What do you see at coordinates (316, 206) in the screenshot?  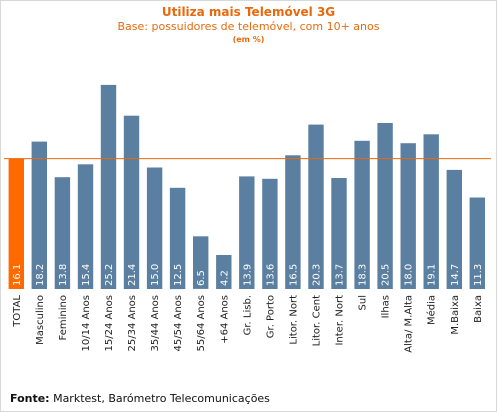 I see `bar-litor-cent` at bounding box center [316, 206].